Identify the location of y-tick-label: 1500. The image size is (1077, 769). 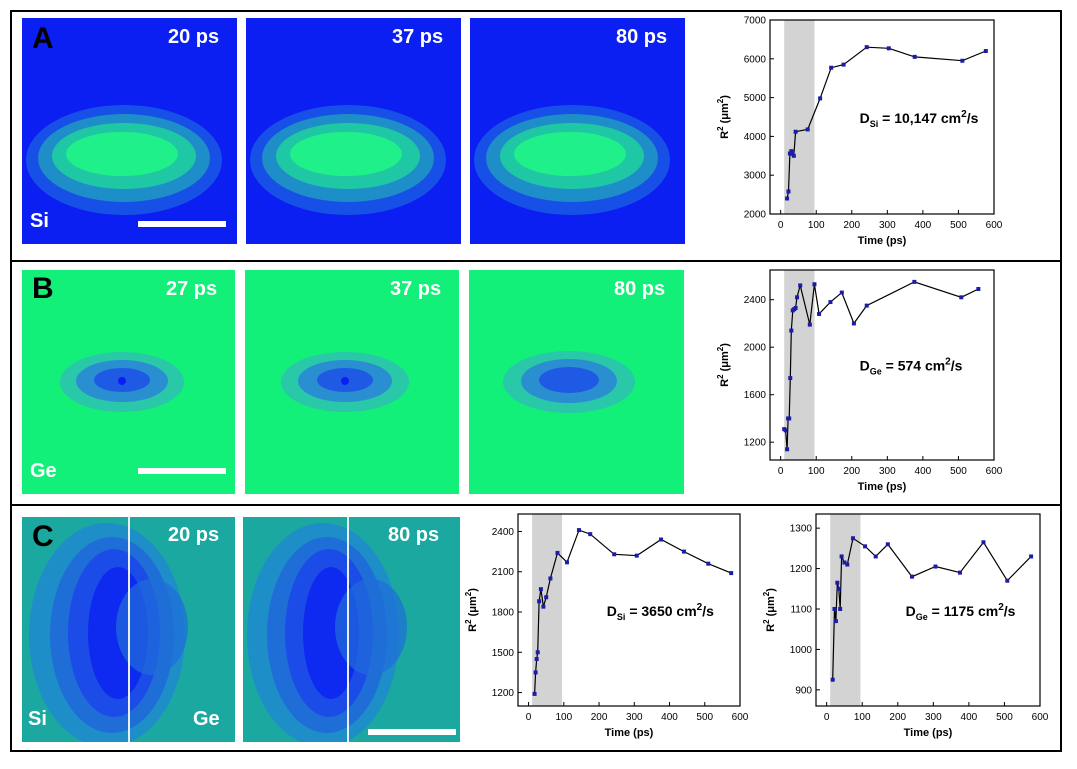
(503, 653).